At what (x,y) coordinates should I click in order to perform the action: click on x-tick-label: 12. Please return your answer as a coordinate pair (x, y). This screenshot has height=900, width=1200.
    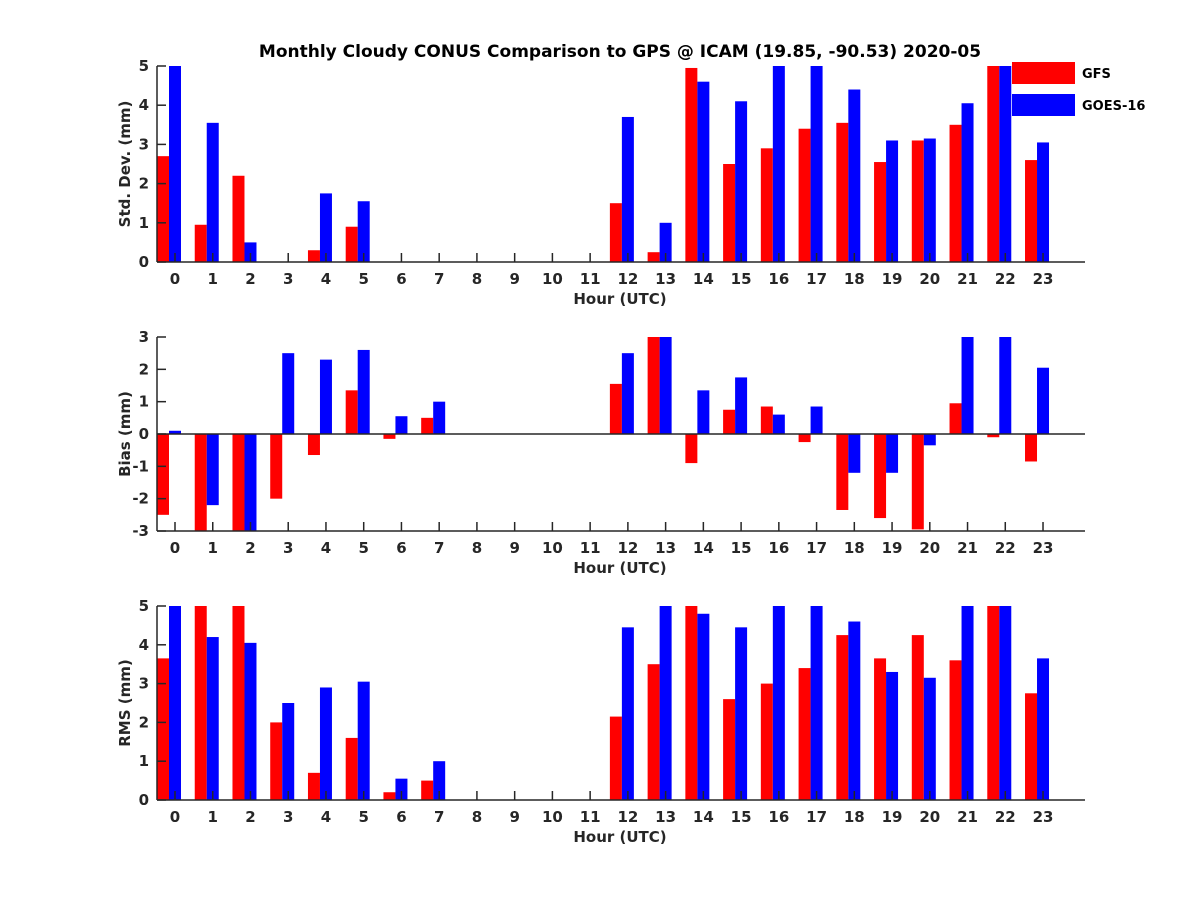
    Looking at the image, I should click on (627, 548).